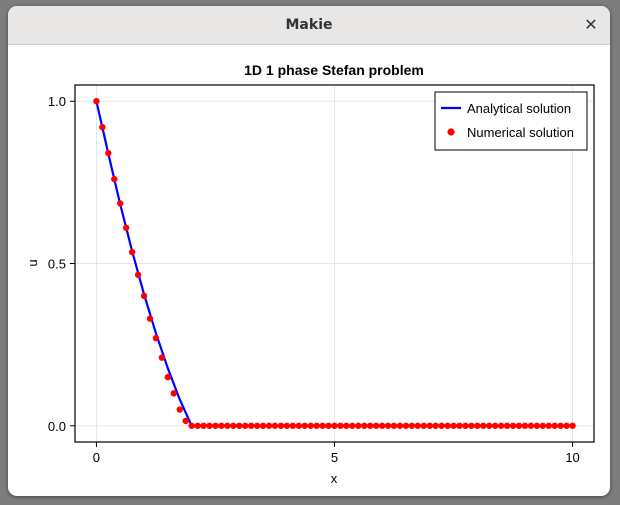  Describe the element at coordinates (96, 457) in the screenshot. I see `x-tick-label: 0` at that location.